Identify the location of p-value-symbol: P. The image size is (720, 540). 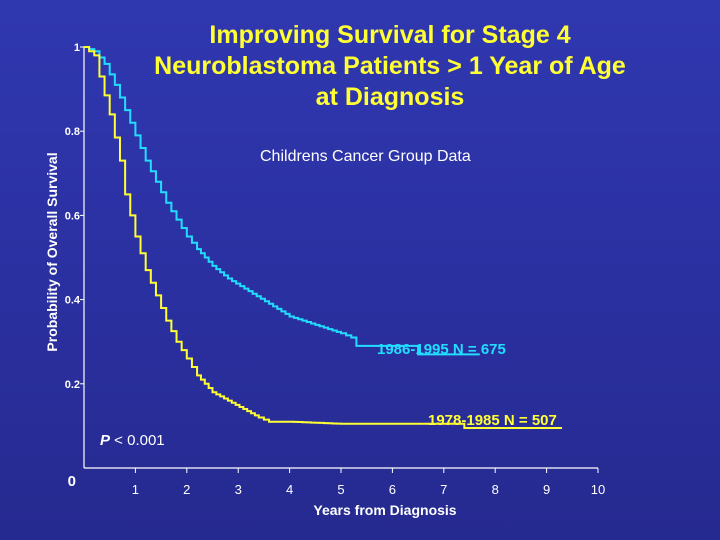
(105, 440).